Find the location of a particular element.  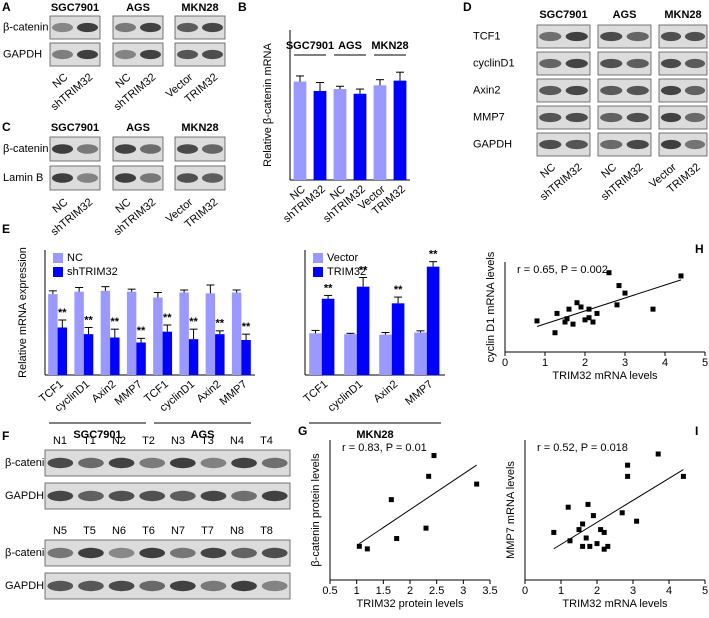

panel-letter: F is located at coordinates (5, 436).